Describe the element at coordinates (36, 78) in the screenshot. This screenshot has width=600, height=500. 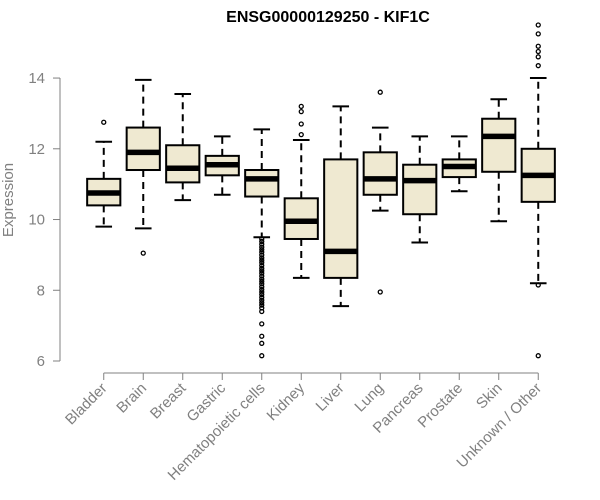
I see `y-tick-label: 14` at that location.